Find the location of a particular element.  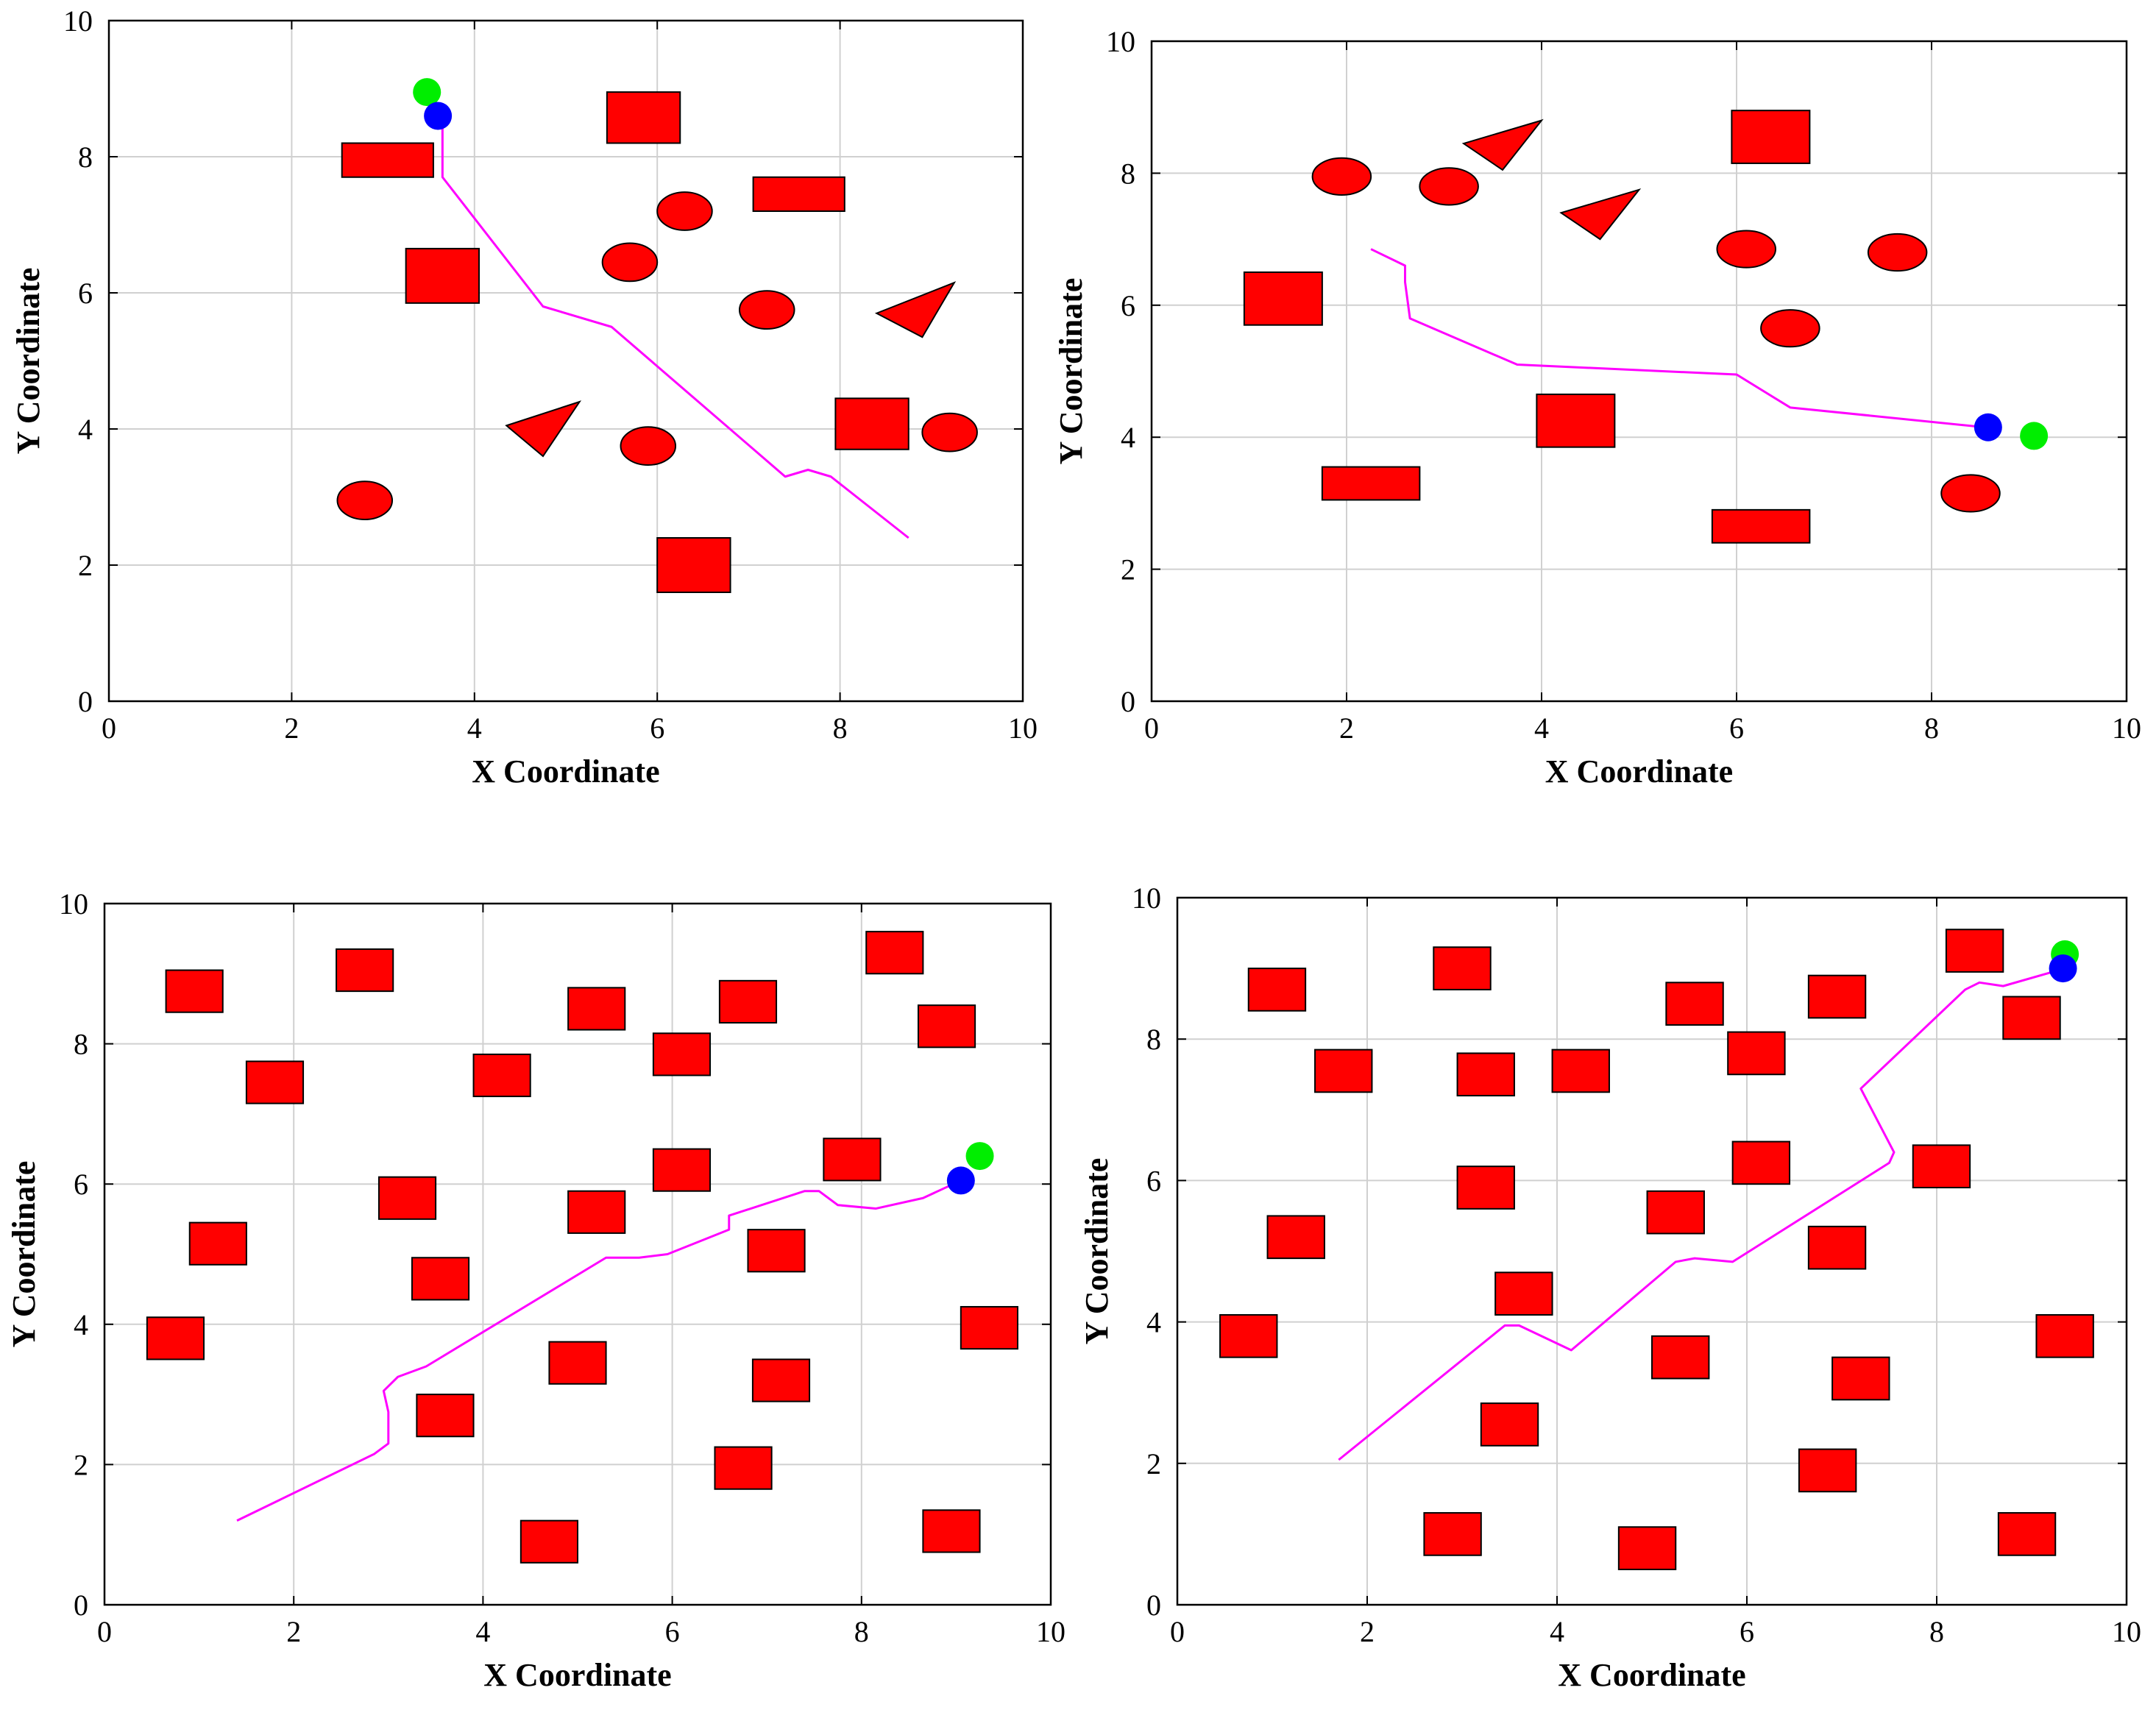

y-tick-label: 2 is located at coordinates (1128, 569).